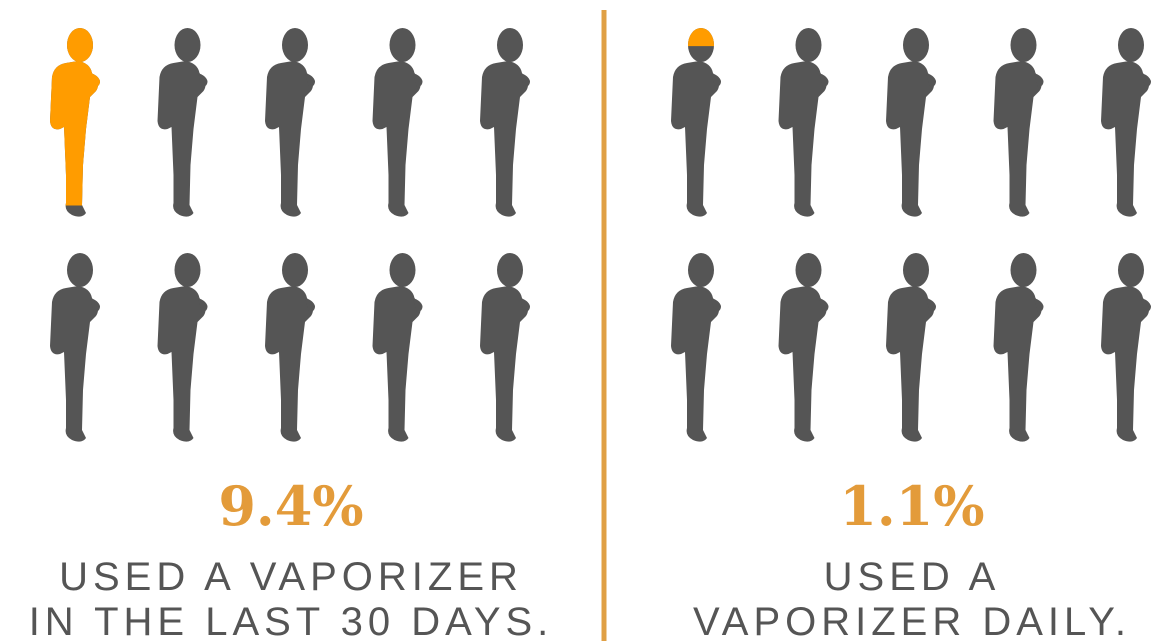 Image resolution: width=1163 pixels, height=641 pixels. Describe the element at coordinates (912, 620) in the screenshot. I see `caption: VAPORIZER DAILY.` at that location.